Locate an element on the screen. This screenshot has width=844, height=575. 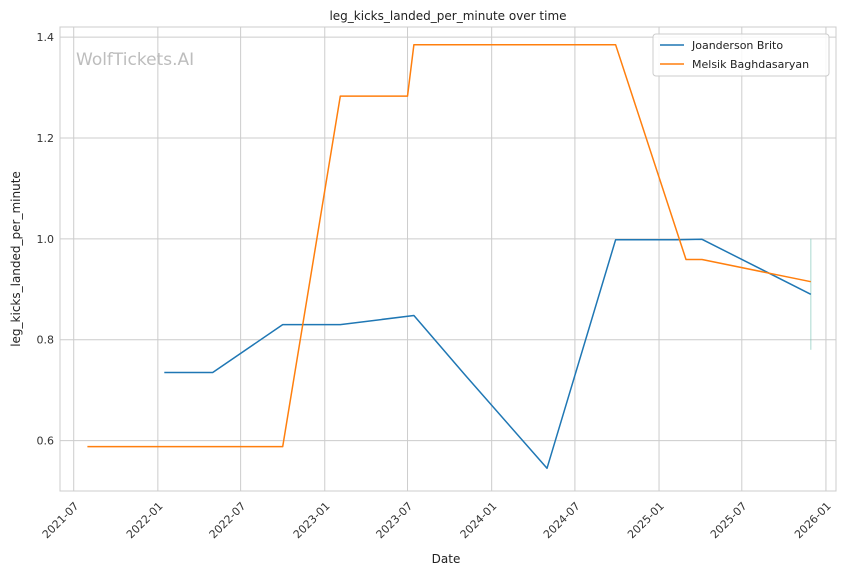
legend: Joanderson Brito Melsik Baghdasaryan is located at coordinates (741, 55).